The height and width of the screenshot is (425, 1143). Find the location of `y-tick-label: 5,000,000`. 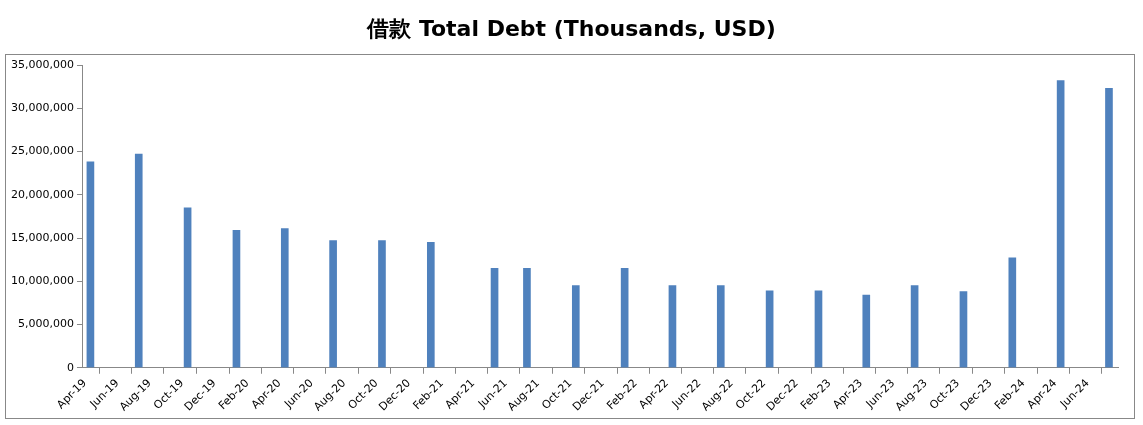

y-tick-label: 5,000,000 is located at coordinates (46, 324).